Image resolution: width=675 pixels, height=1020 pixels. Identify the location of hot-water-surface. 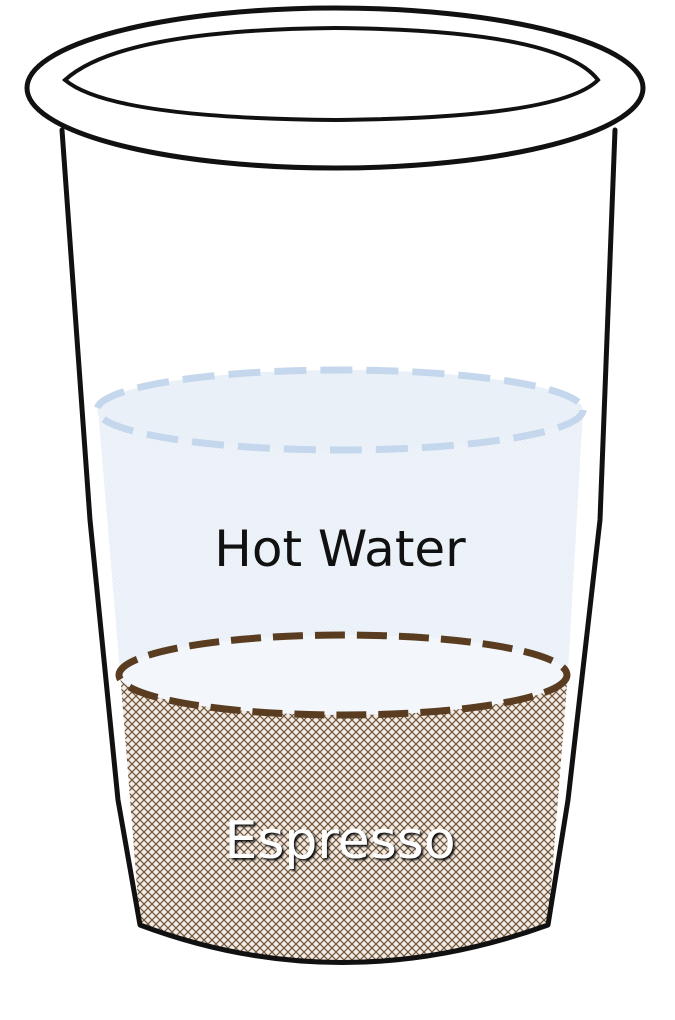
(340, 410).